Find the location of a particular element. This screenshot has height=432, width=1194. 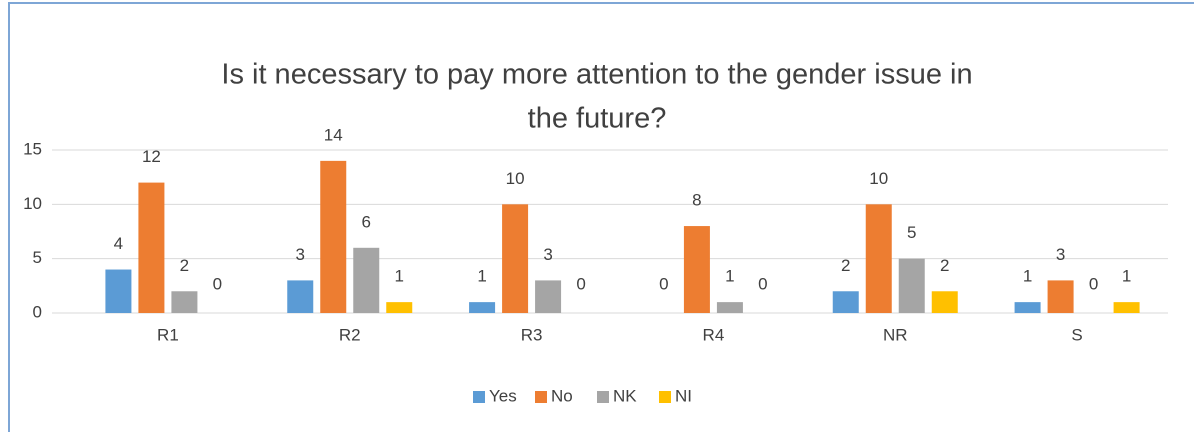

data-label: 4 is located at coordinates (118, 243).